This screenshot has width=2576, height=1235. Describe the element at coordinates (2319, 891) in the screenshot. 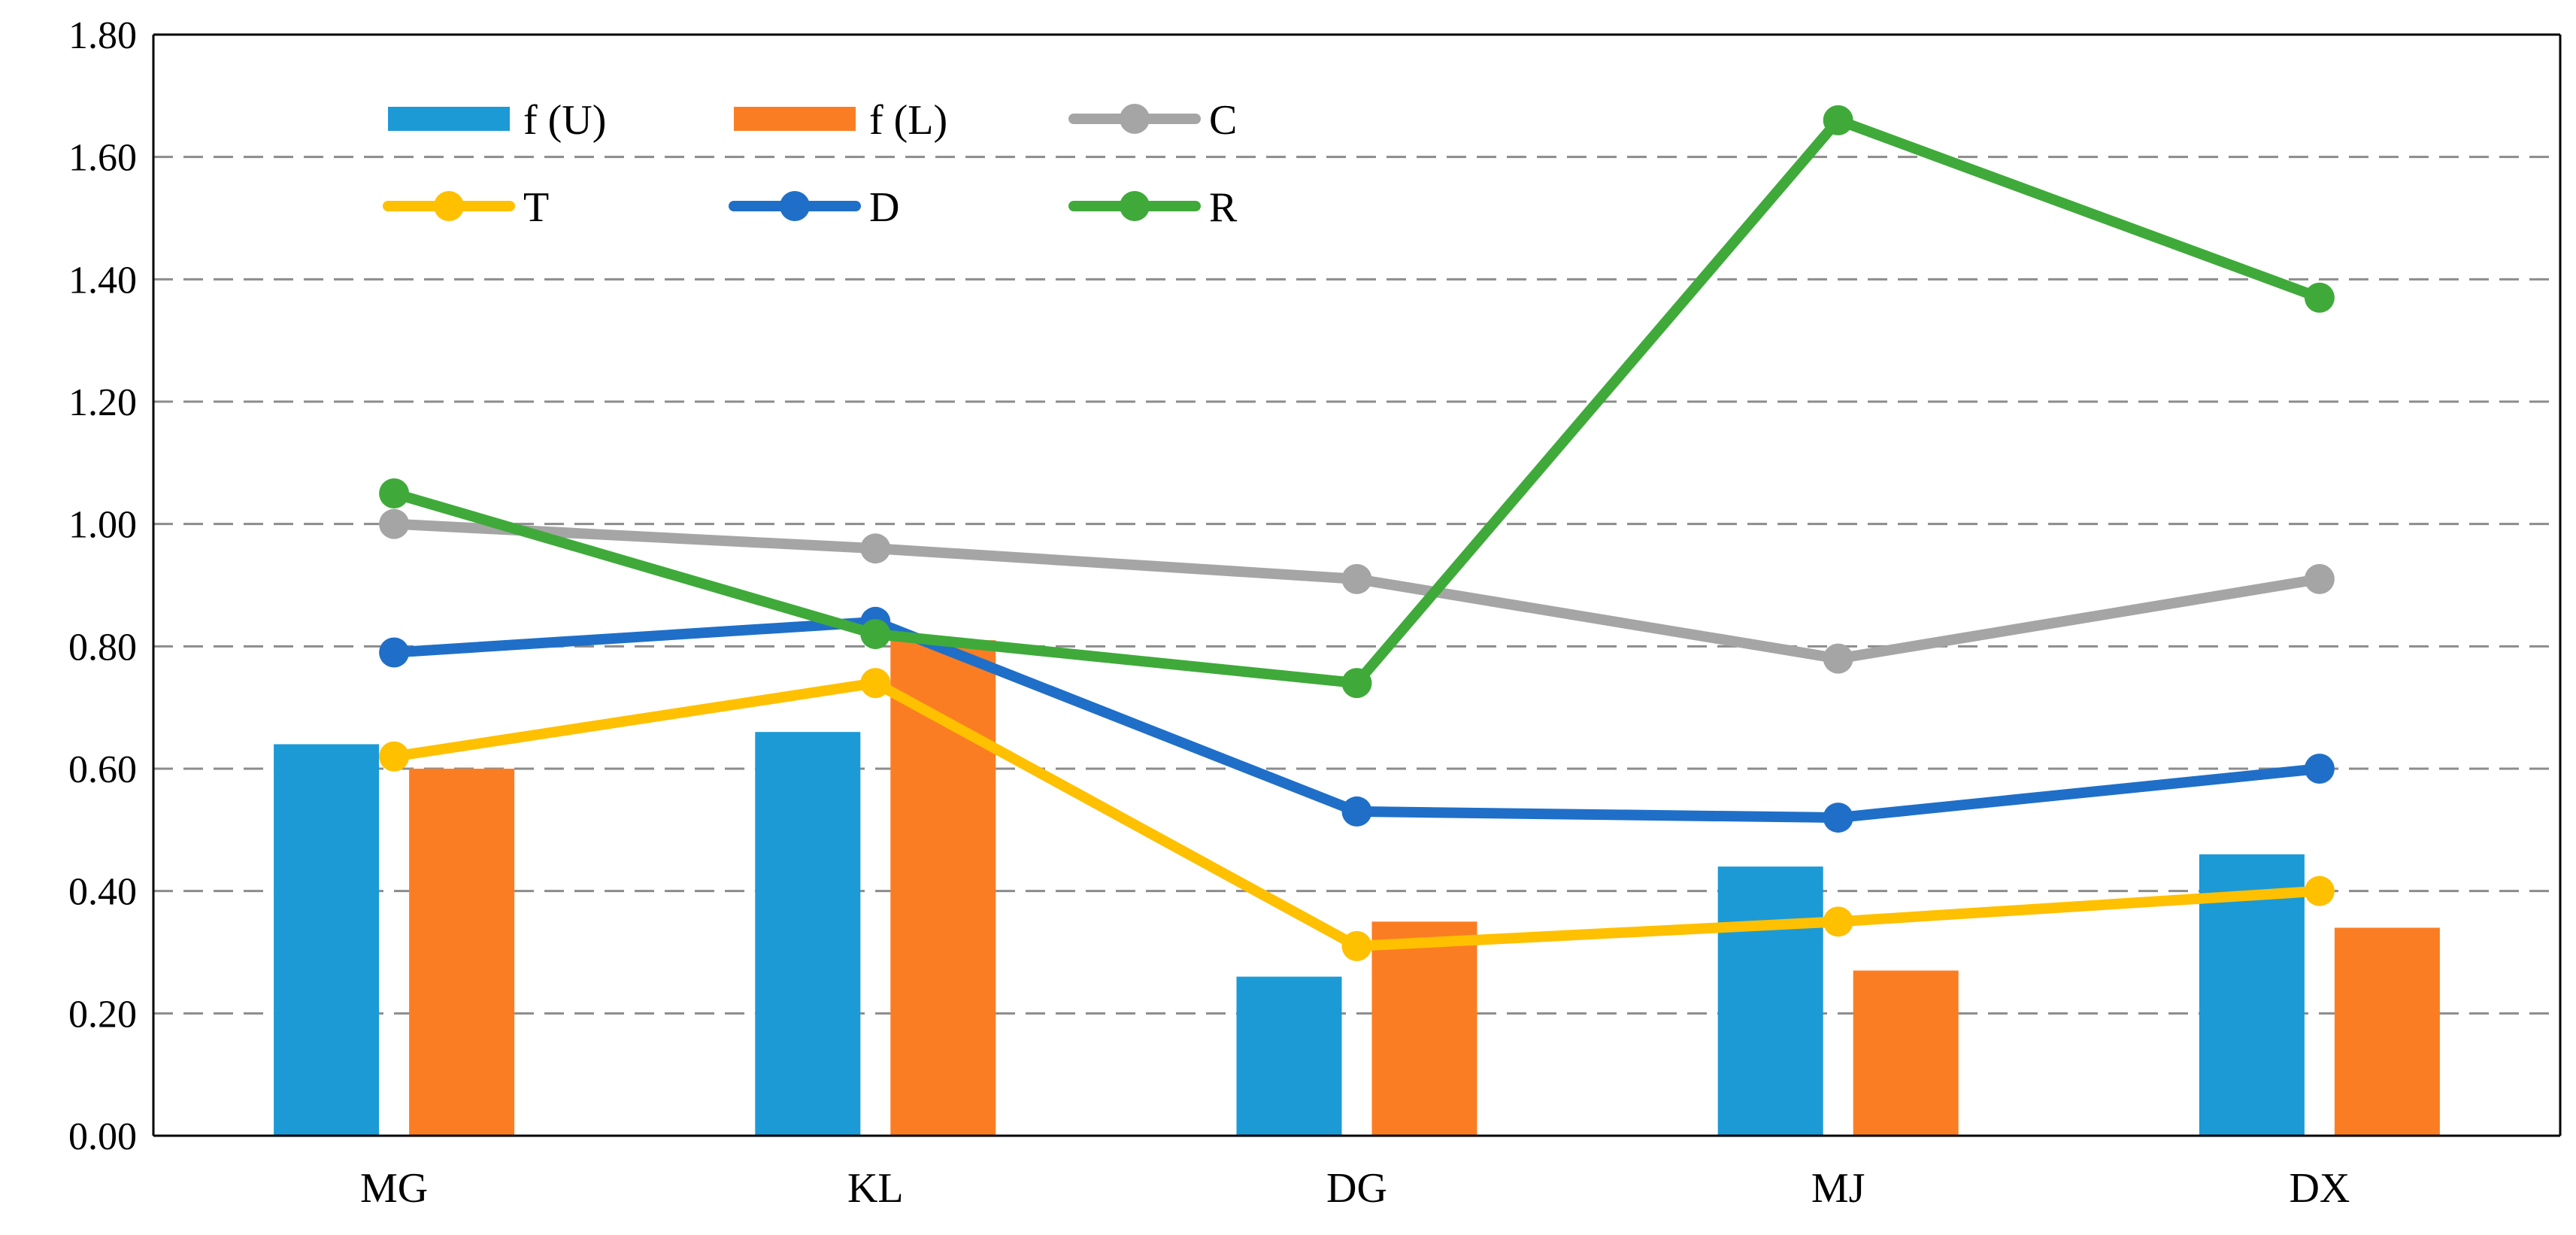

I see `point-t-dx` at that location.